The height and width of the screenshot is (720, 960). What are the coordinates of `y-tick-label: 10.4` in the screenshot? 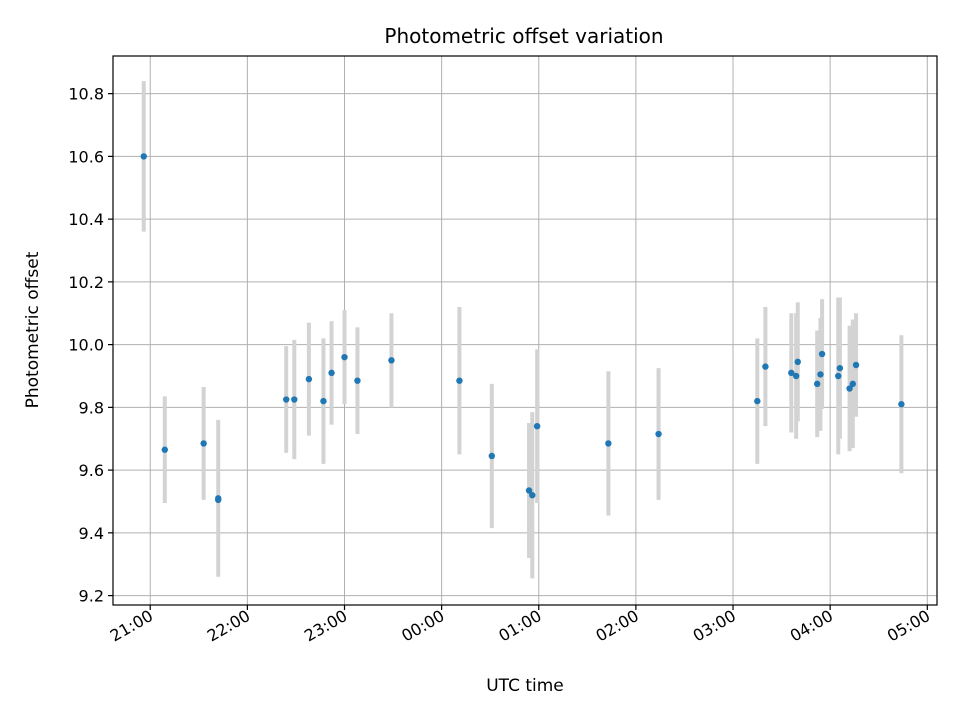 It's located at (86, 219).